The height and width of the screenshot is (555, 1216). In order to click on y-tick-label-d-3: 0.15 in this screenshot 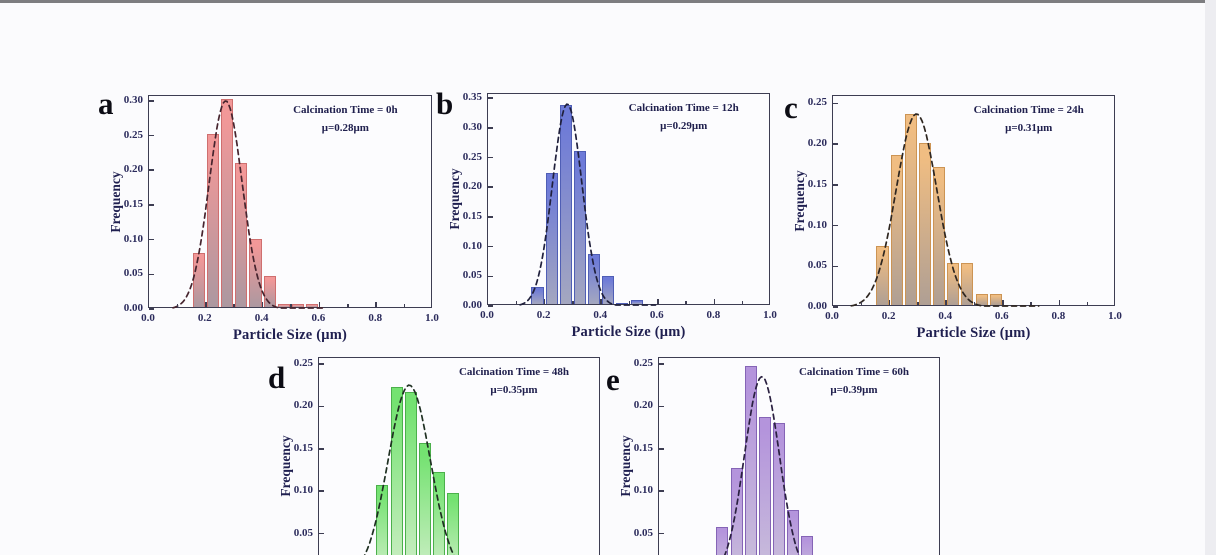, I will do `click(303, 447)`.